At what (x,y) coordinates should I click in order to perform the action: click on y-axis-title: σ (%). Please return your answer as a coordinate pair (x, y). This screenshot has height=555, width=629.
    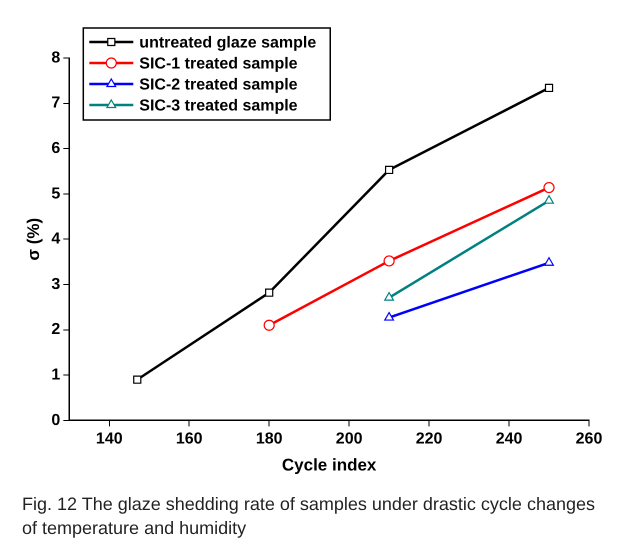
    Looking at the image, I should click on (33, 239).